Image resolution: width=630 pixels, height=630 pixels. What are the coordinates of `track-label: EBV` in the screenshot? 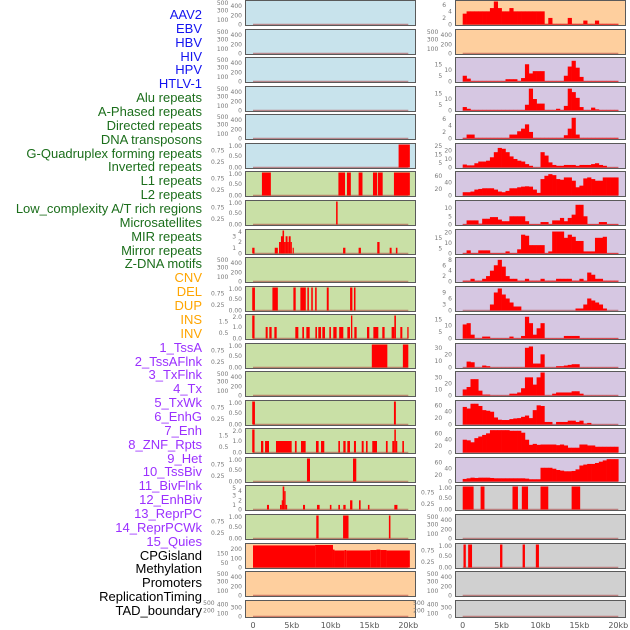 It's located at (188, 28).